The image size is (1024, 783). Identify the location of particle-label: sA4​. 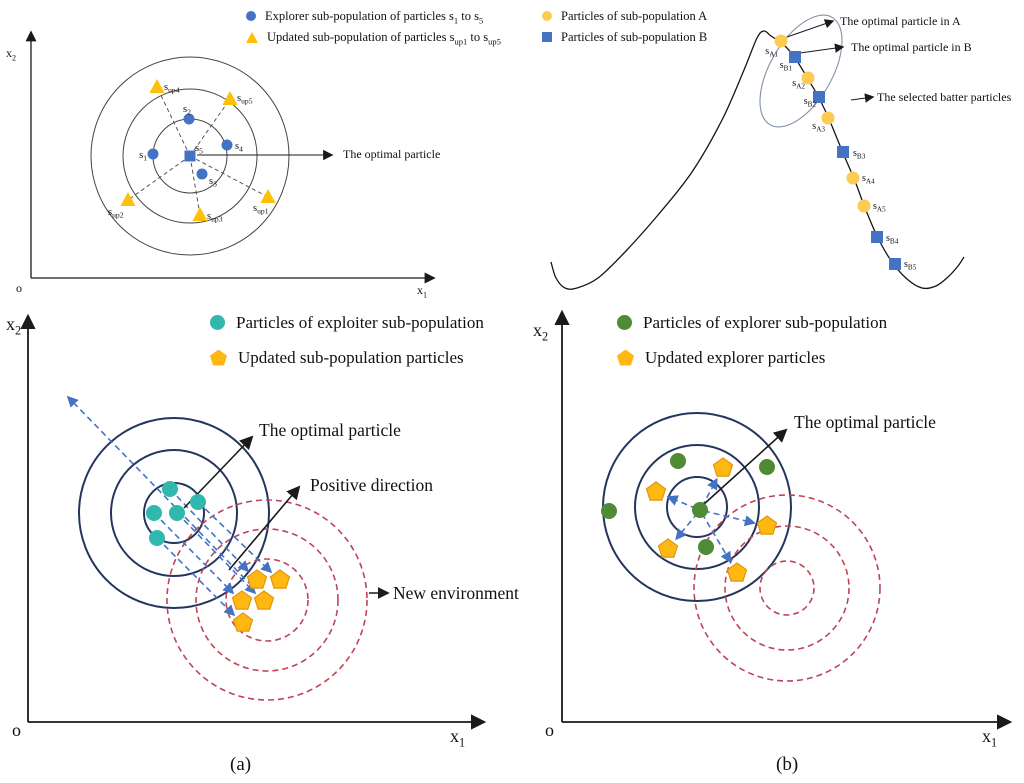
(868, 179).